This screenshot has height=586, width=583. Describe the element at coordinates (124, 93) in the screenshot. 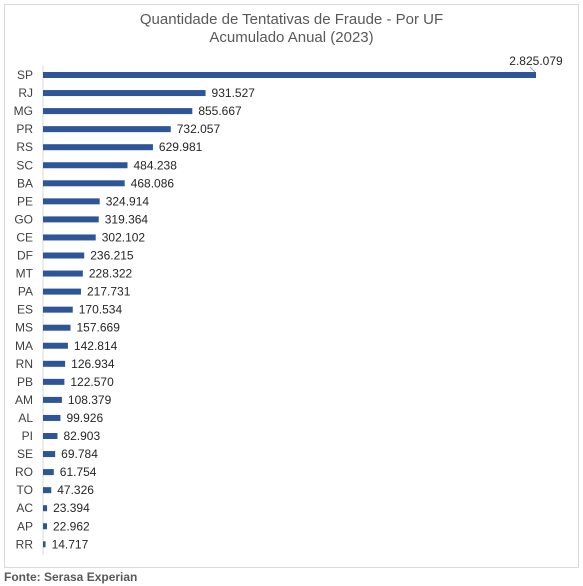

I see `bar-rj` at that location.